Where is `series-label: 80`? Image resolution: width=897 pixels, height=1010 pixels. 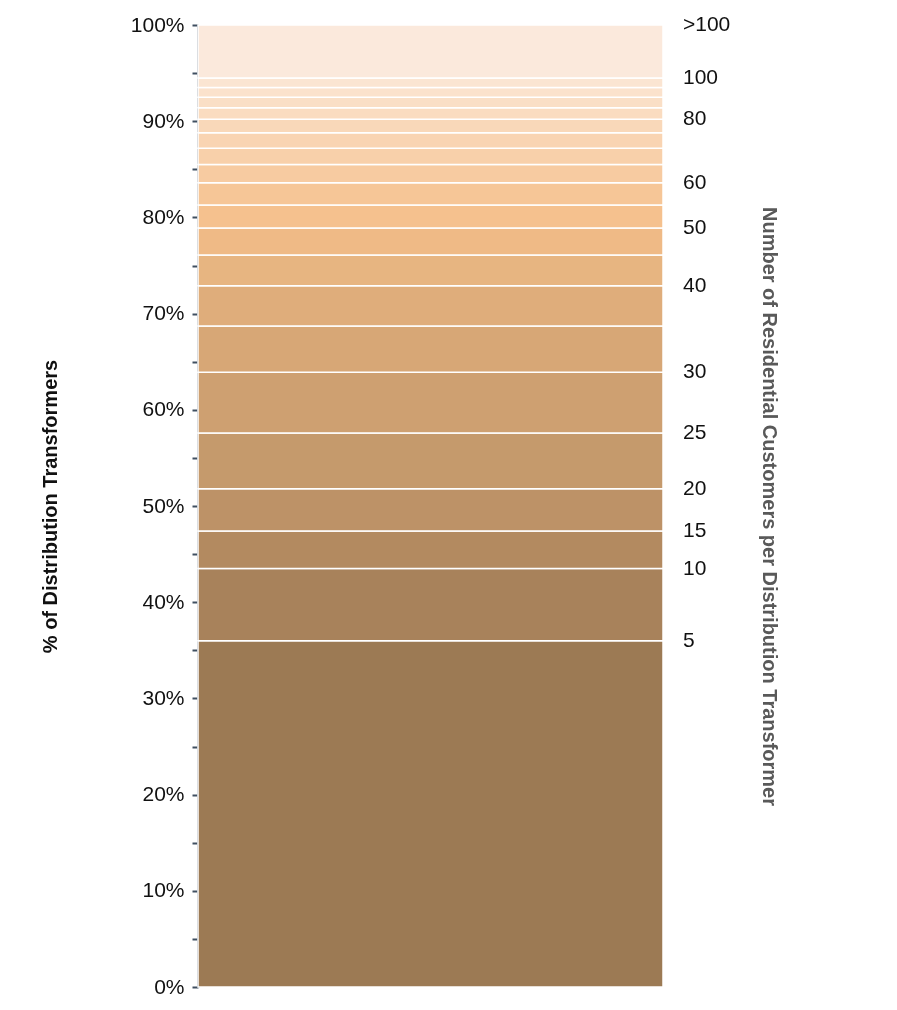 series-label: 80 is located at coordinates (695, 118).